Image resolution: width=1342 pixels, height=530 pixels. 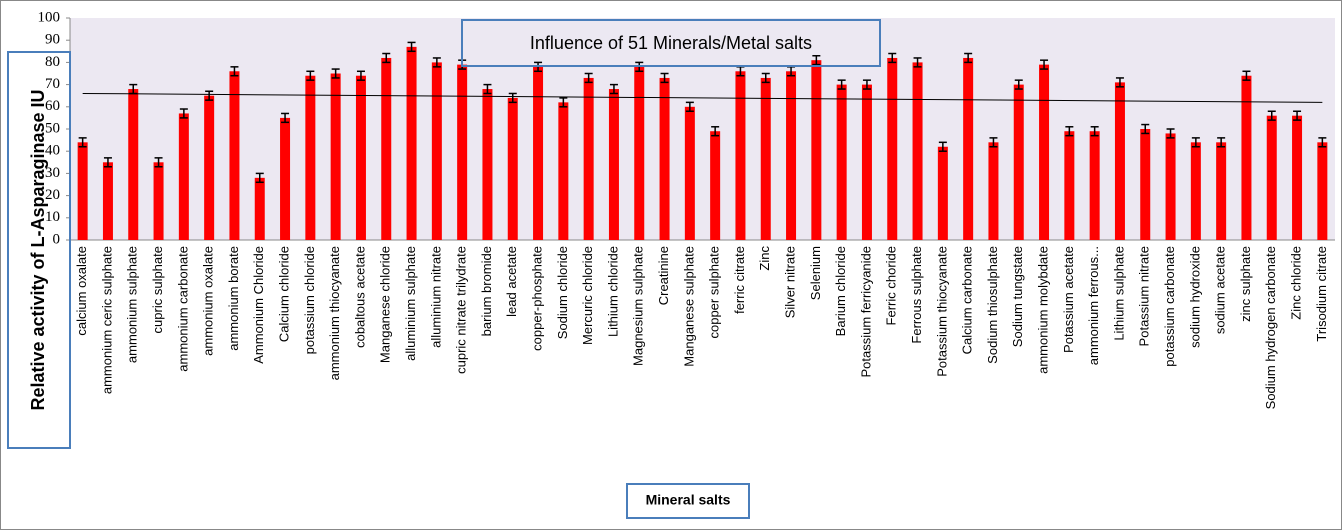 What do you see at coordinates (49, 17) in the screenshot?
I see `y-tick-label: 100` at bounding box center [49, 17].